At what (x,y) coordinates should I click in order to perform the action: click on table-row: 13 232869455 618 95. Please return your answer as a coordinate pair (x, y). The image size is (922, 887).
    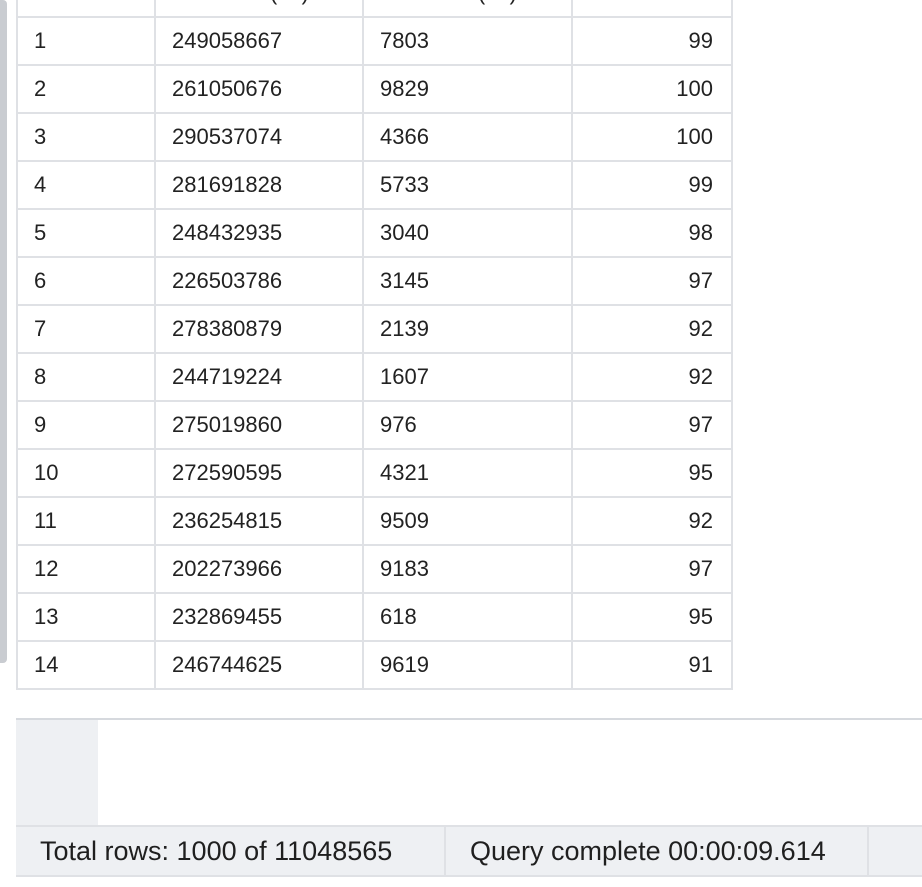
    Looking at the image, I should click on (374, 617).